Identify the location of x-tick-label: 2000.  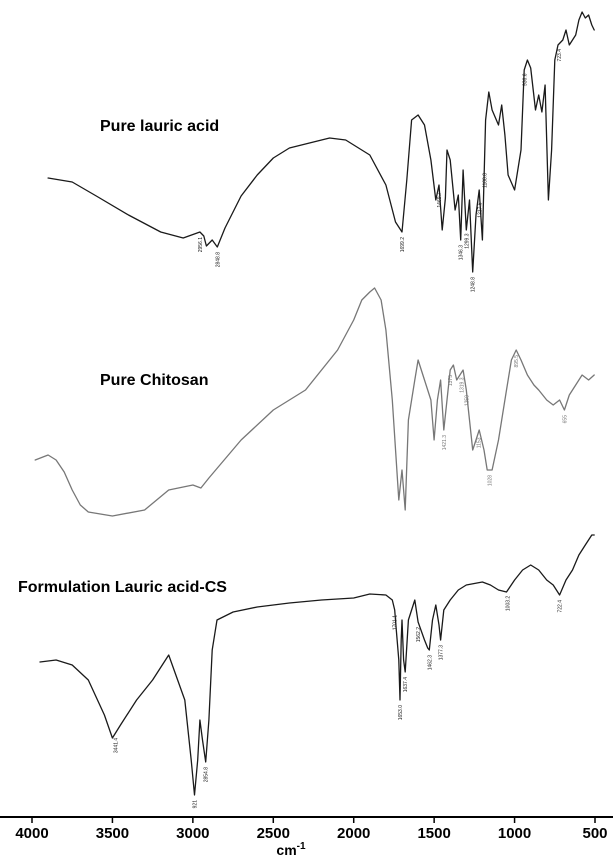
(353, 833).